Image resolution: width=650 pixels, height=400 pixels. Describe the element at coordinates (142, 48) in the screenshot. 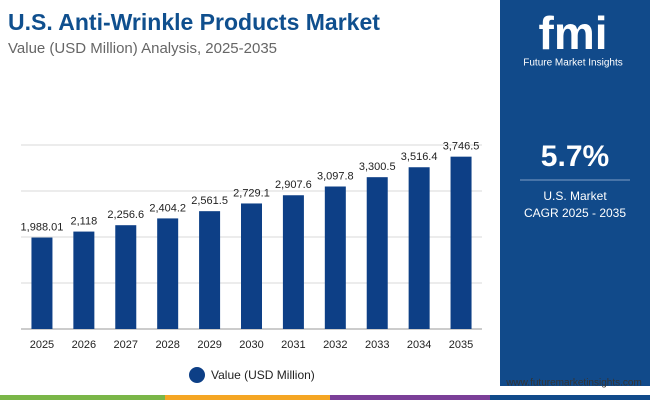

I see `chart-subtitle: Value (USD Million) Analysis, 2025-2035` at that location.